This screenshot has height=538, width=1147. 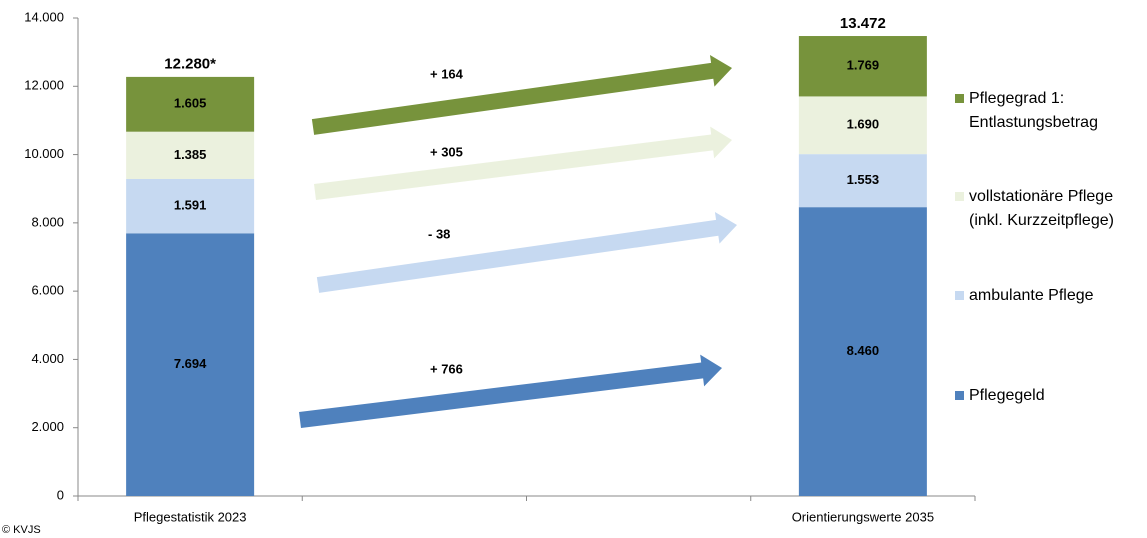 What do you see at coordinates (863, 516) in the screenshot?
I see `x-tick-label: Orientierungswerte 2035` at bounding box center [863, 516].